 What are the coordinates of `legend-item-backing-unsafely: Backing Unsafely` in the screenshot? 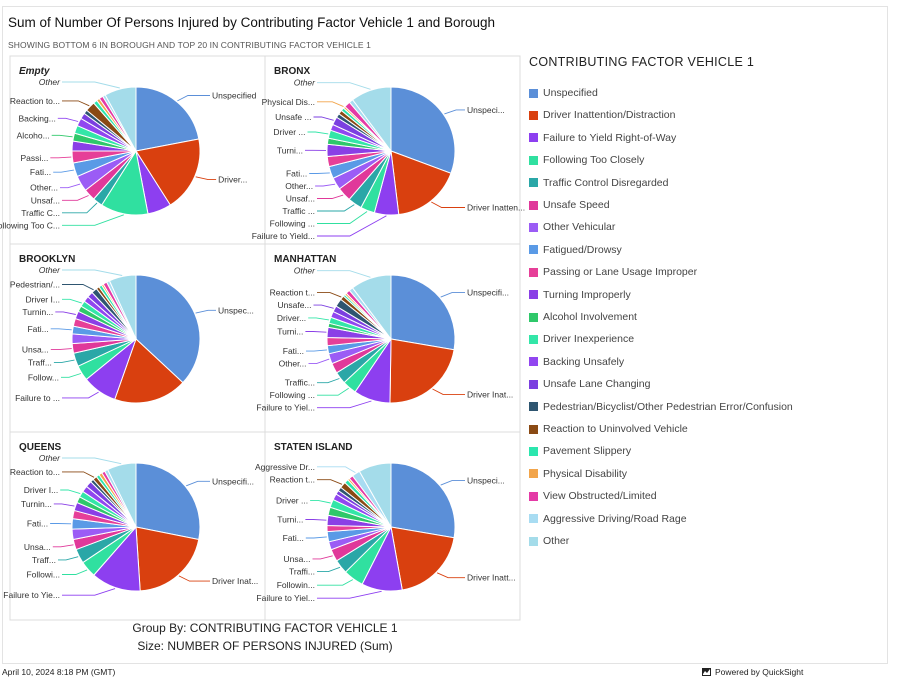 It's located at (576, 362).